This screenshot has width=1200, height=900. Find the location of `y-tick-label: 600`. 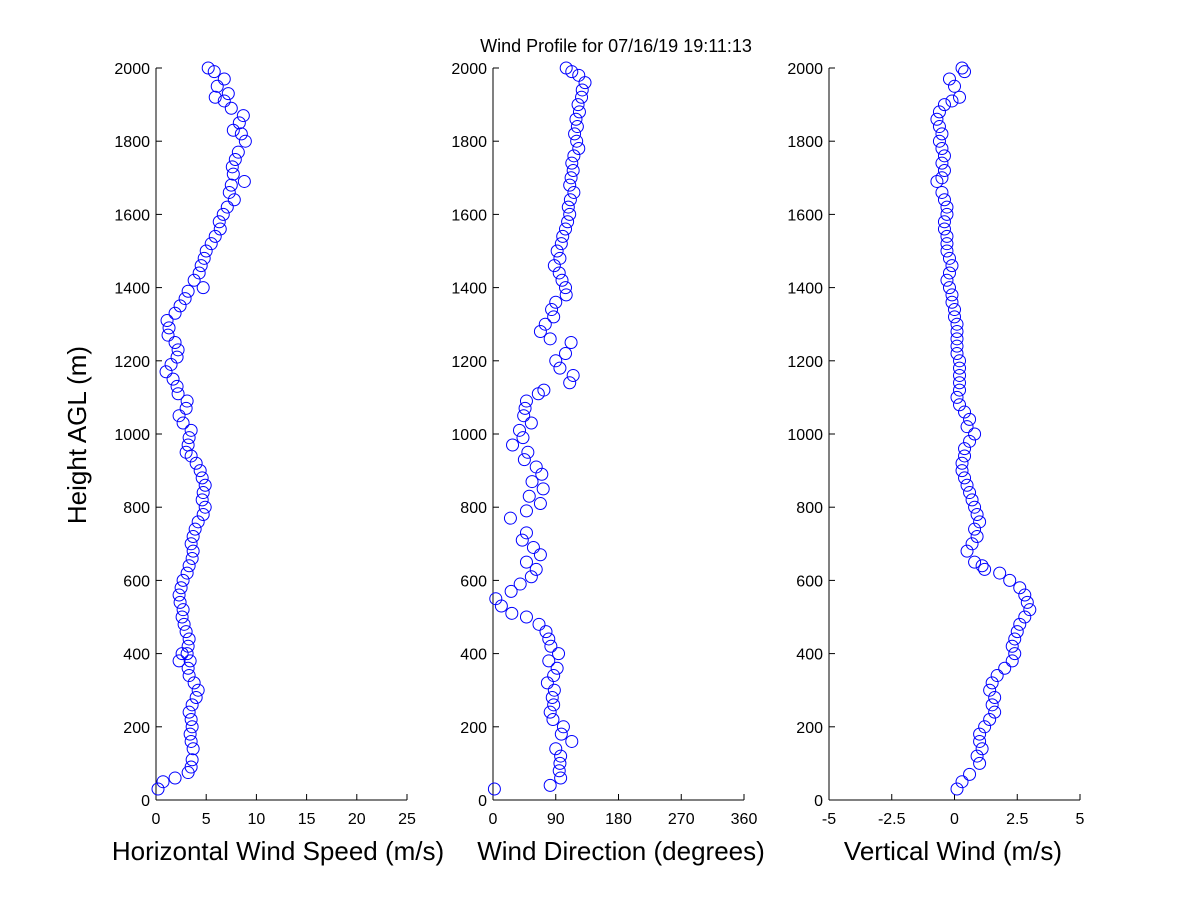

y-tick-label: 600 is located at coordinates (473, 581).